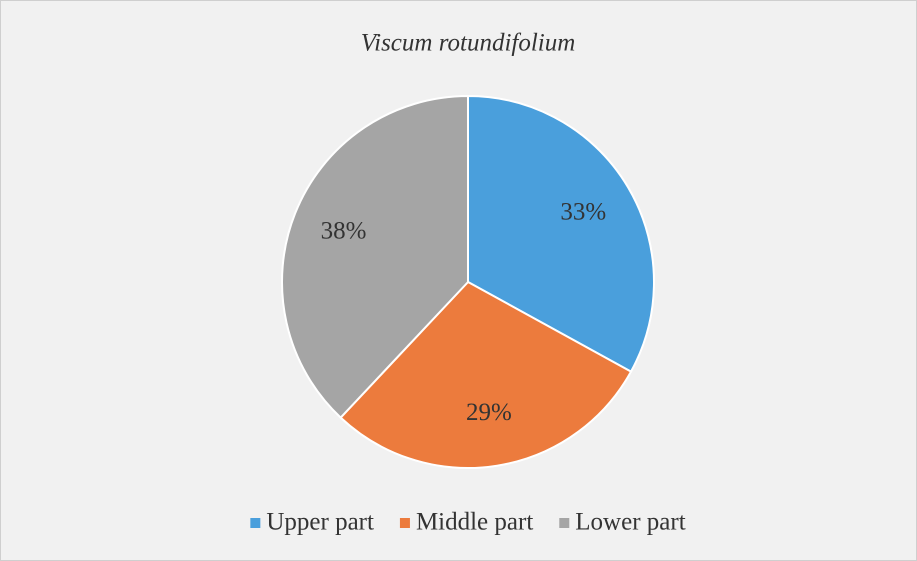  I want to click on legend-label: Upper part, so click(320, 522).